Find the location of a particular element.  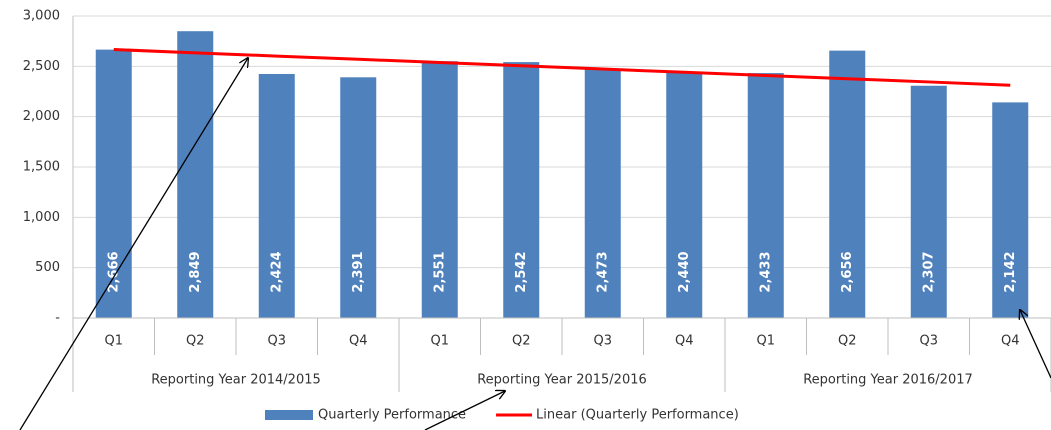

x-group-label: Reporting Year 2014/2015 is located at coordinates (236, 380).